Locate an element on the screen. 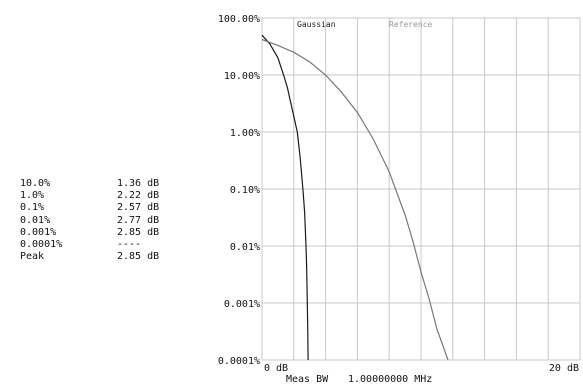  legend-reference: Reference is located at coordinates (411, 24).